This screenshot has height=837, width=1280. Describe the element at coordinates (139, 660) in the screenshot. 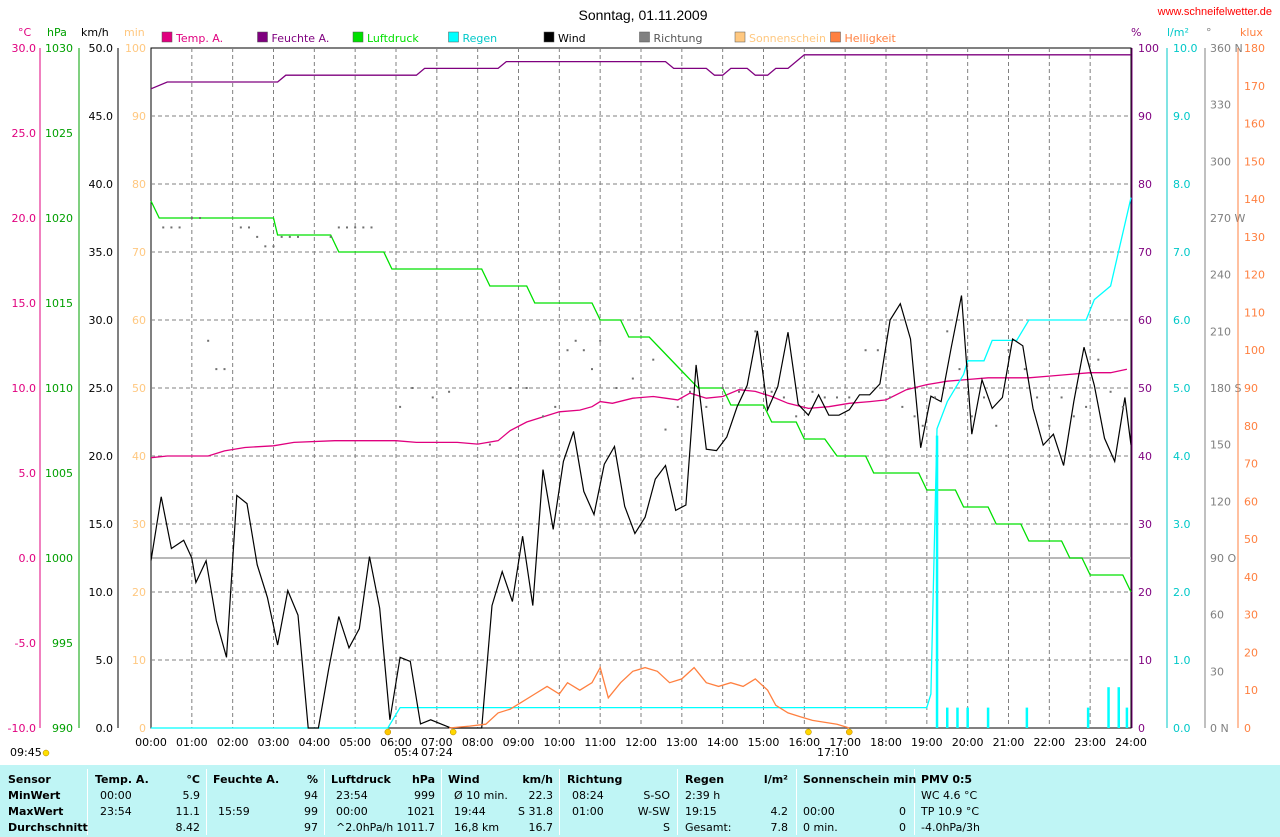

I see `sun-tick-label: 10` at that location.